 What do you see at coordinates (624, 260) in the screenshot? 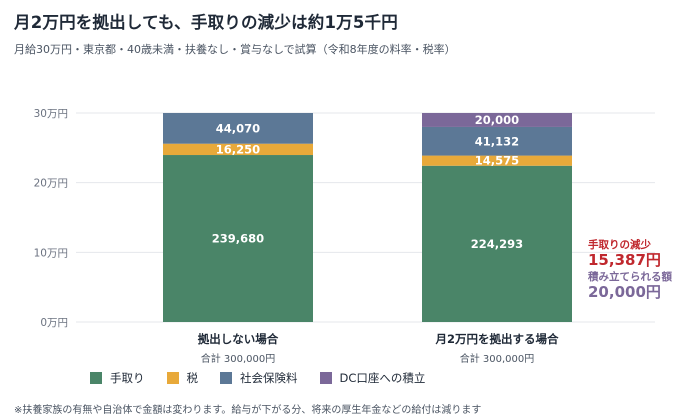
I see `reduction-value: 15,387円` at bounding box center [624, 260].